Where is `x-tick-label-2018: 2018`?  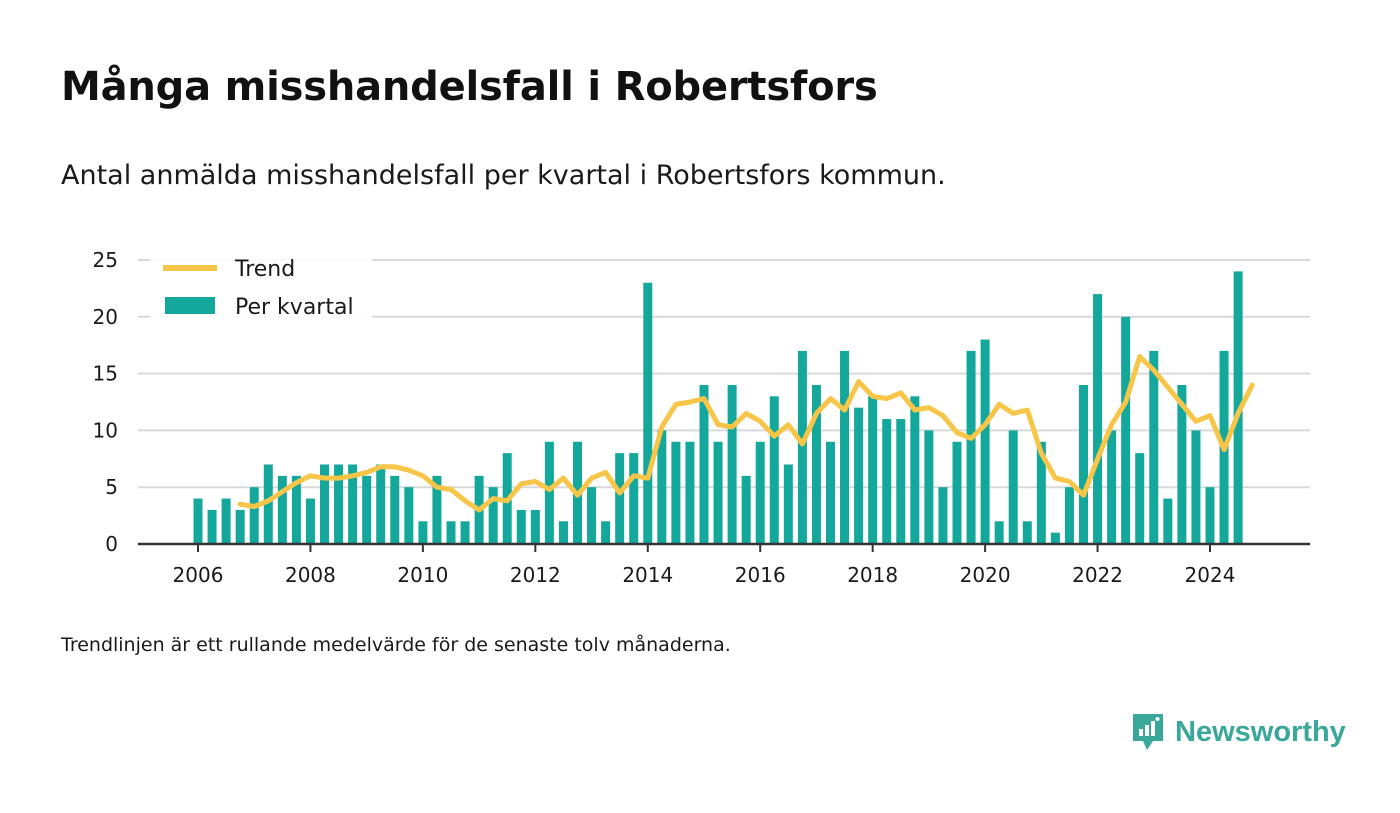
x-tick-label-2018: 2018 is located at coordinates (872, 575).